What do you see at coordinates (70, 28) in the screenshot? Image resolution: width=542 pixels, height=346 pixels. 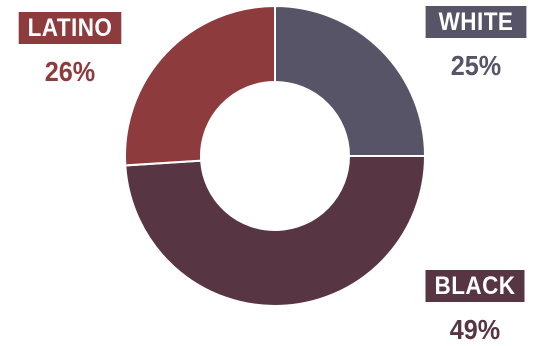 I see `latino-label: LATINO` at bounding box center [70, 28].